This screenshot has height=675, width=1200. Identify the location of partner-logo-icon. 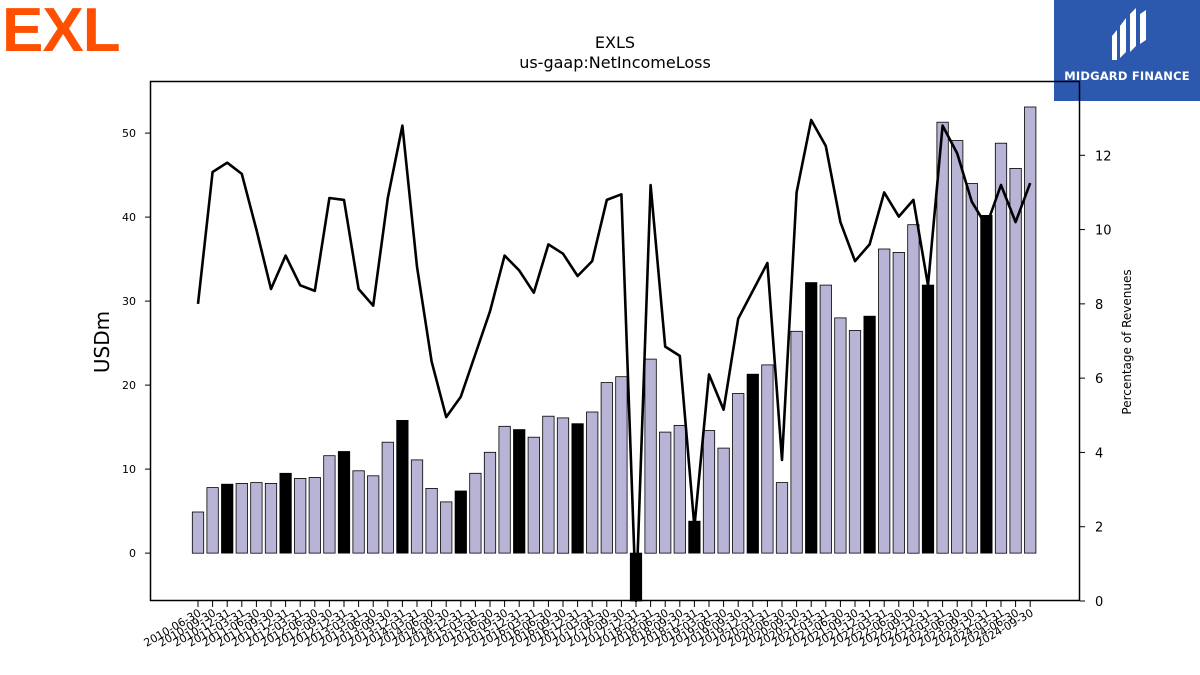
(1127, 50).